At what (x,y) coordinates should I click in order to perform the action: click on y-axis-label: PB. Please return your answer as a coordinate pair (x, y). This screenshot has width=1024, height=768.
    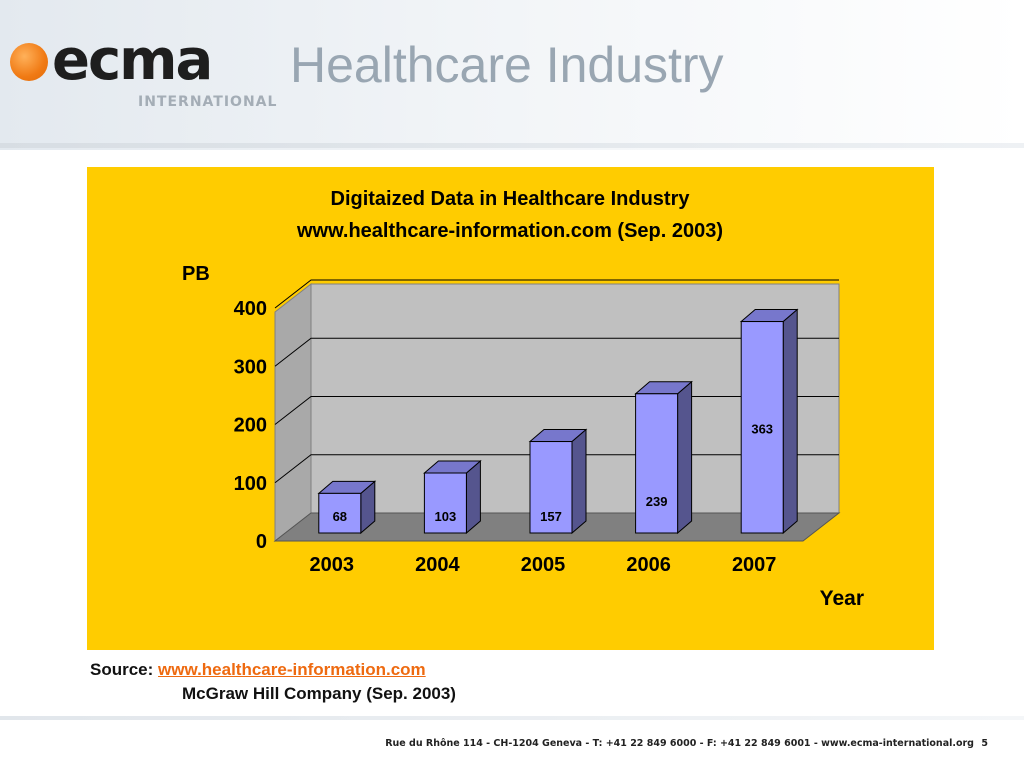
    Looking at the image, I should click on (196, 274).